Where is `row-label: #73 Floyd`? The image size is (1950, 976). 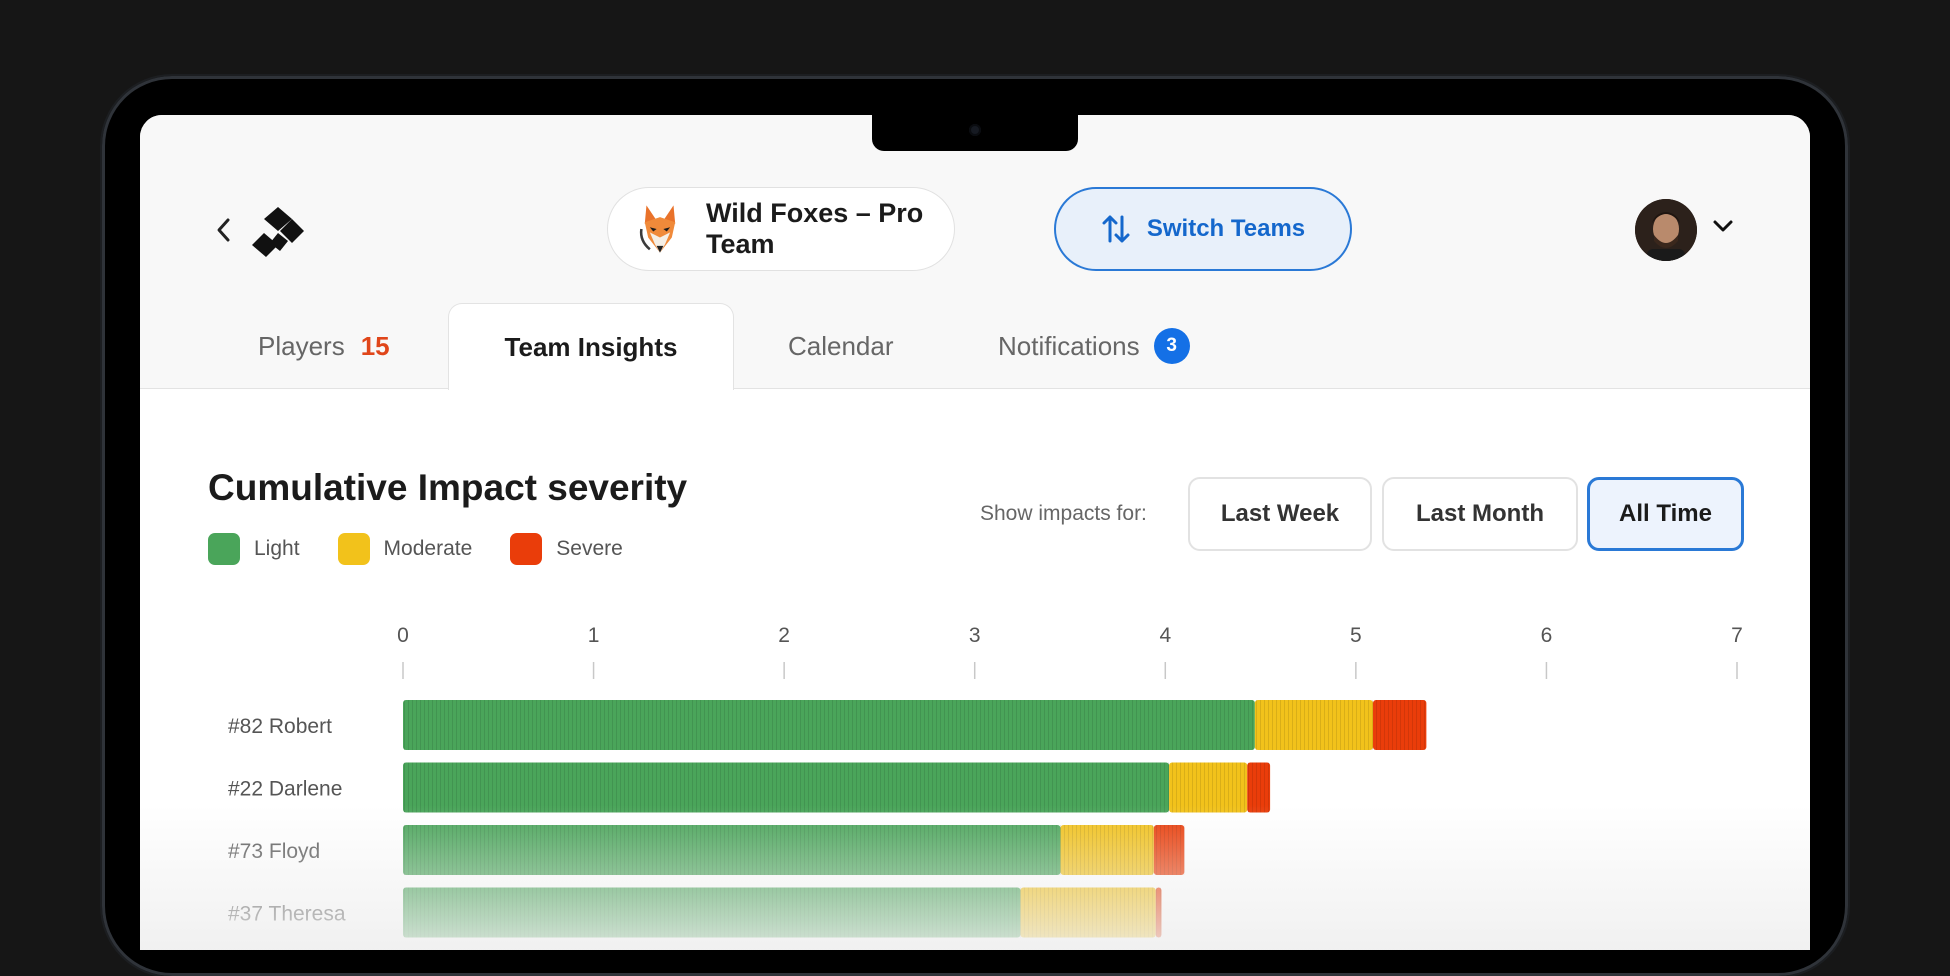 row-label: #73 Floyd is located at coordinates (274, 851).